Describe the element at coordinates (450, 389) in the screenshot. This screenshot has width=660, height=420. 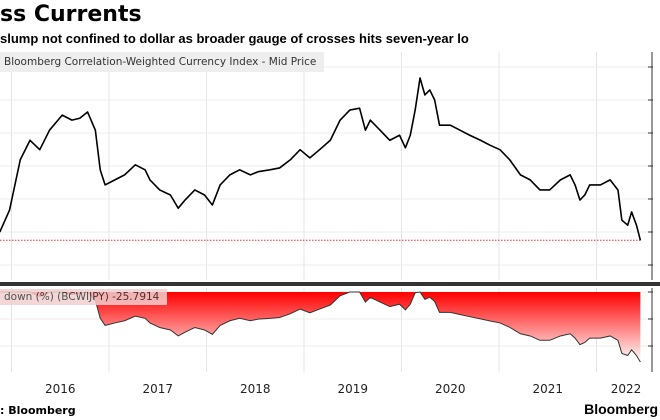
I see `x-tick-label: 2020` at that location.